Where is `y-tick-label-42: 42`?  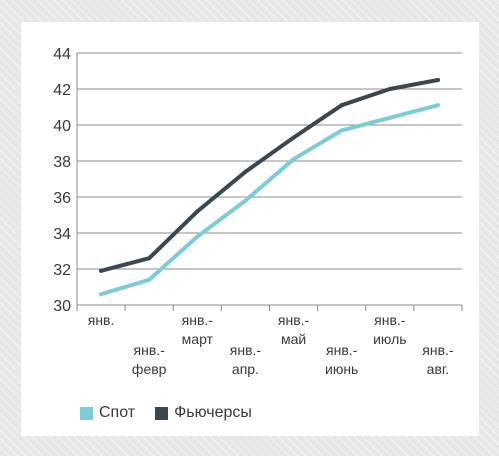
y-tick-label-42: 42 is located at coordinates (62, 90).